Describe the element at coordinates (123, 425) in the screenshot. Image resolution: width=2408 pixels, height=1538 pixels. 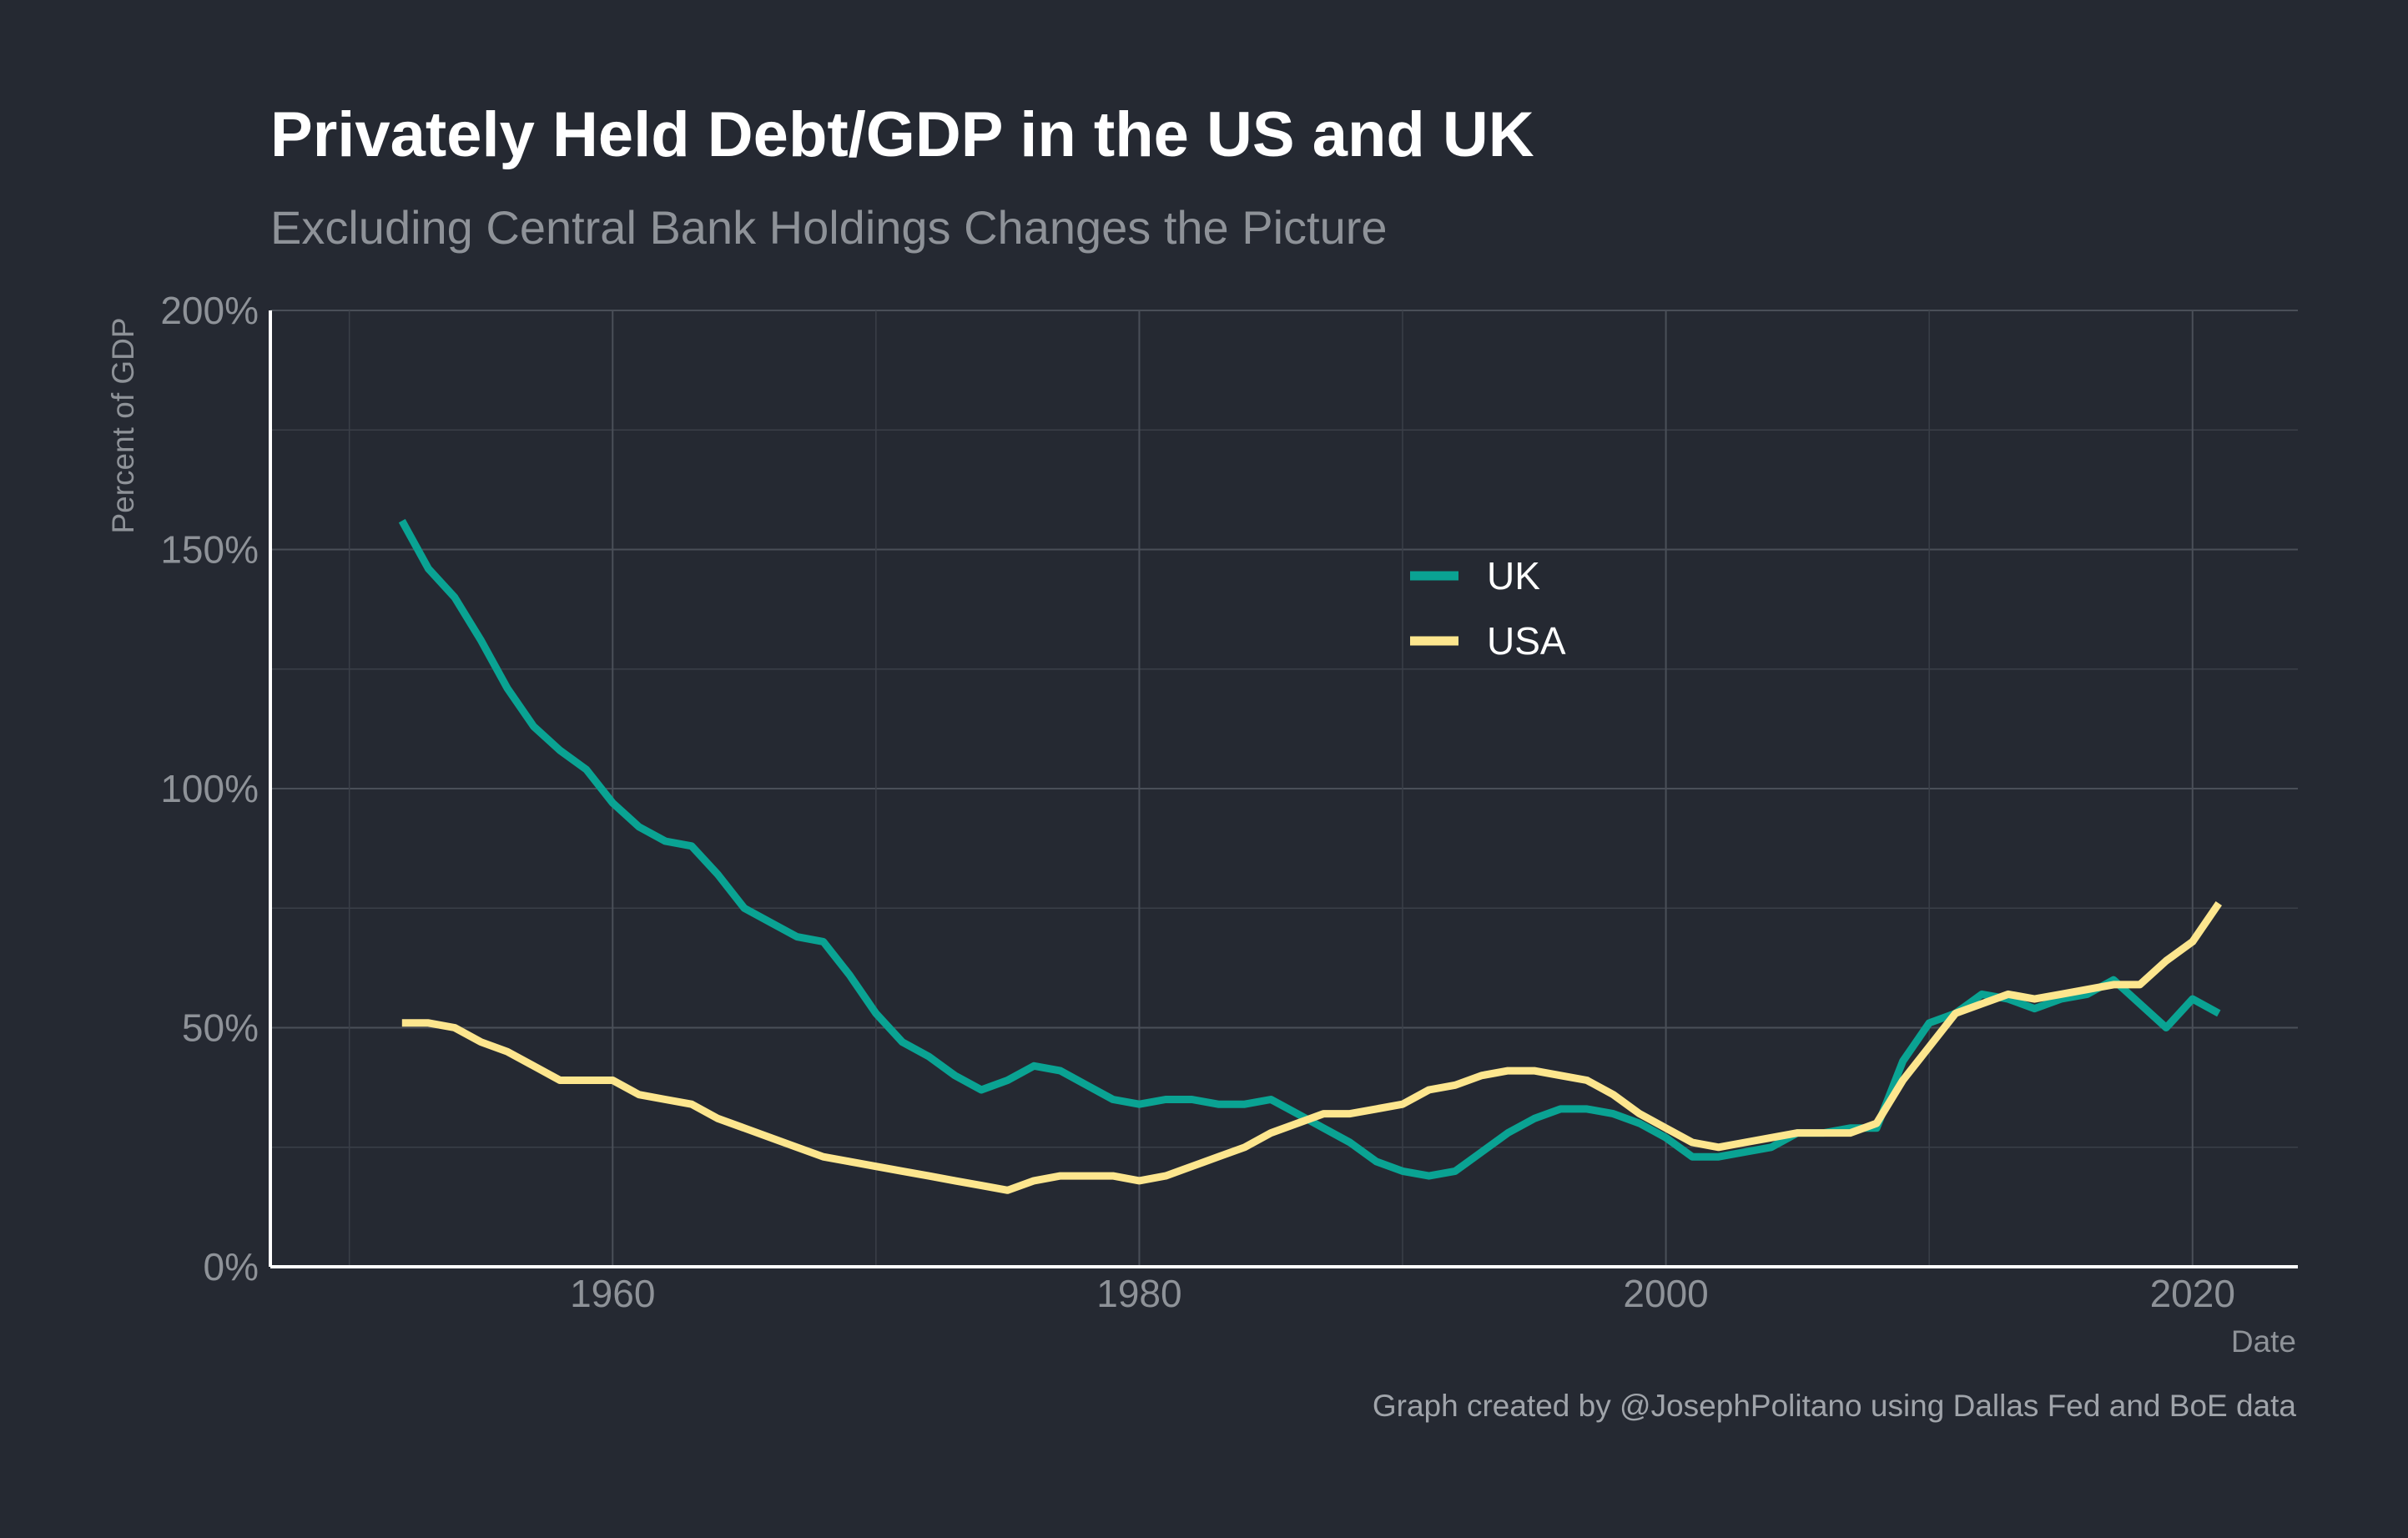
I see `y-axis-label: Percent of GDP` at that location.